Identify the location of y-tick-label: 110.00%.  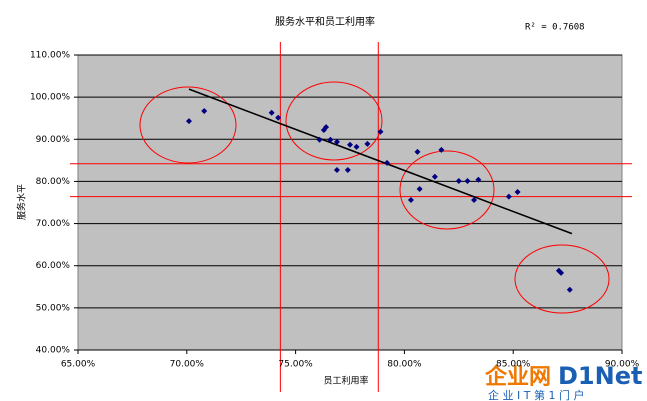
(50, 56).